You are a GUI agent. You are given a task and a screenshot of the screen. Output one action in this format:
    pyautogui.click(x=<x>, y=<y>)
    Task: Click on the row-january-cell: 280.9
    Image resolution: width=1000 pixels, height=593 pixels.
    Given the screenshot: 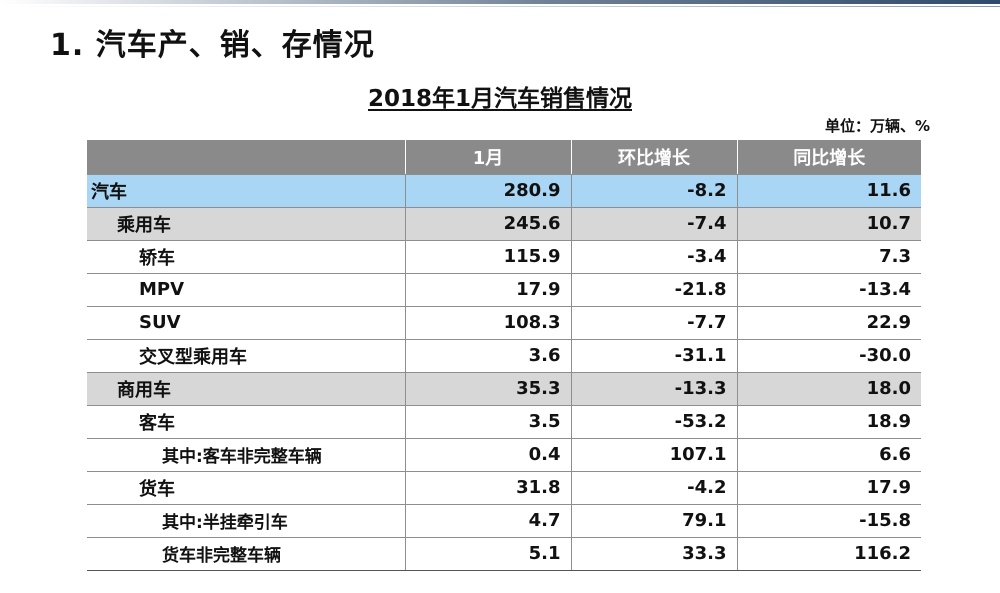 What is the action you would take?
    pyautogui.click(x=487, y=191)
    